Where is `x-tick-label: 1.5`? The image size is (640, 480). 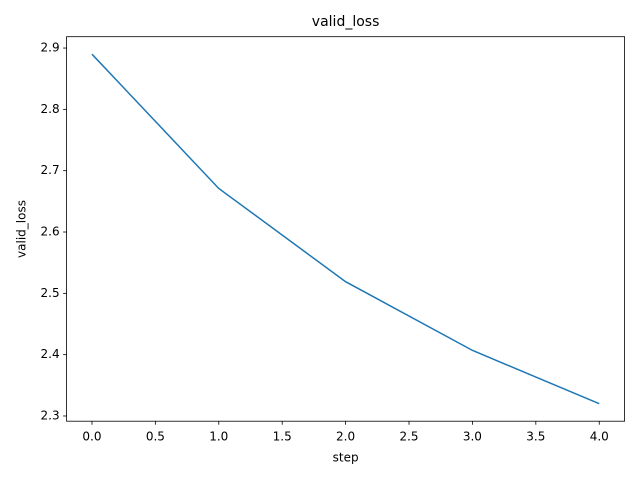 x-tick-label: 1.5 is located at coordinates (282, 437).